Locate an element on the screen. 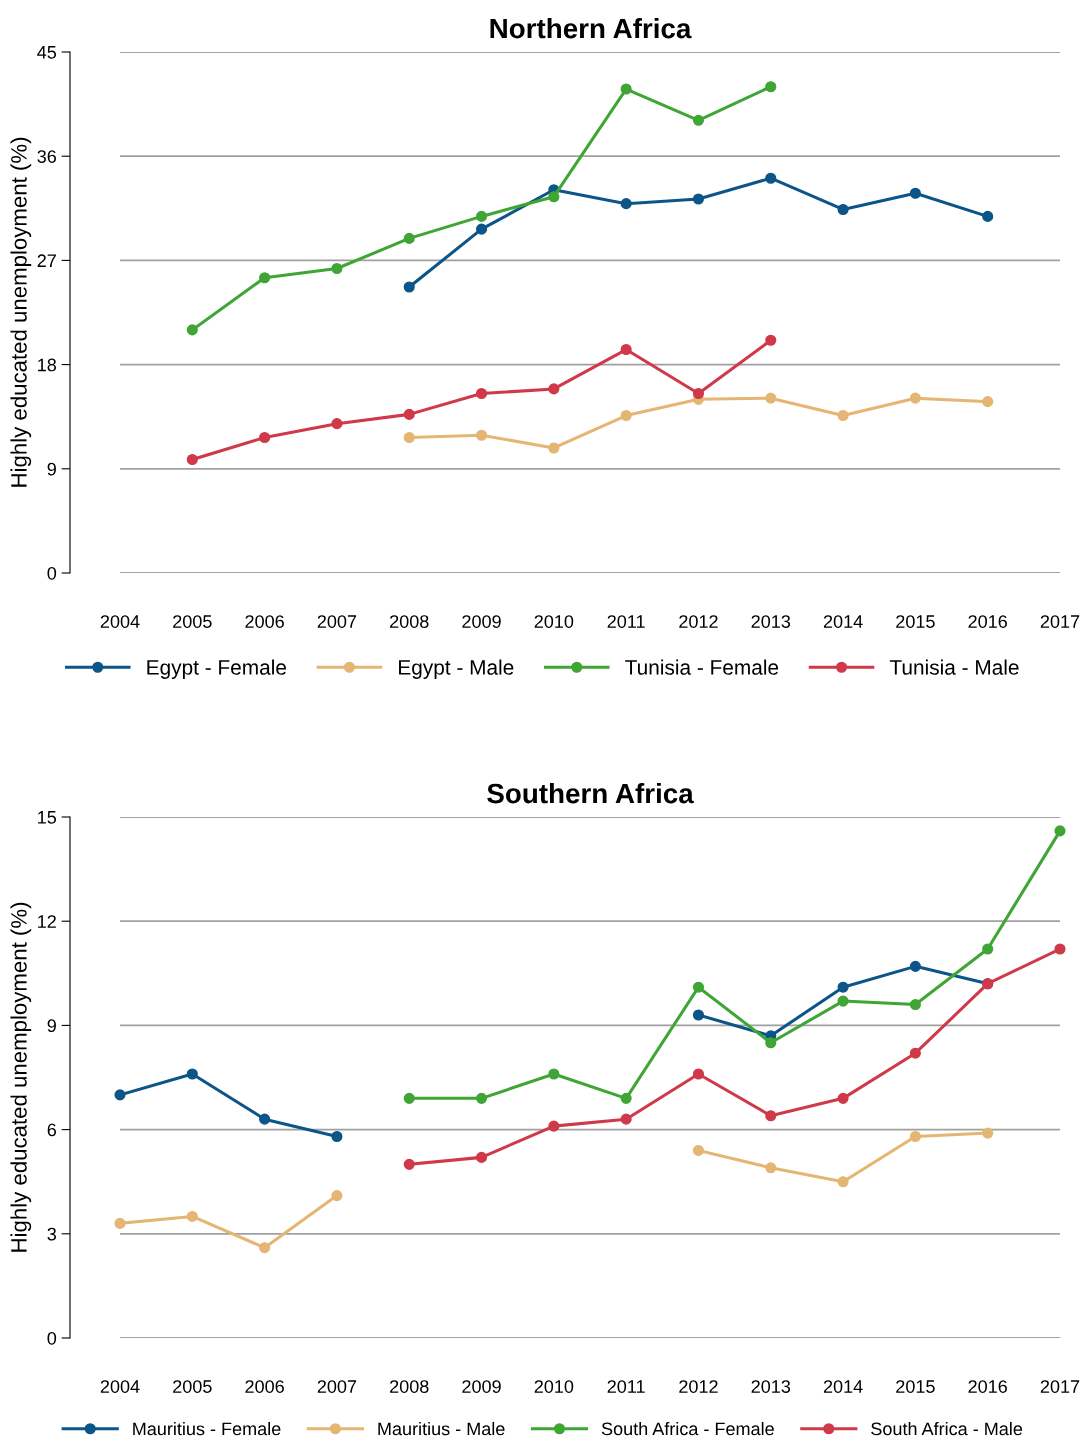 The image size is (1086, 1436). x-tick-label: 2006 is located at coordinates (264, 621).